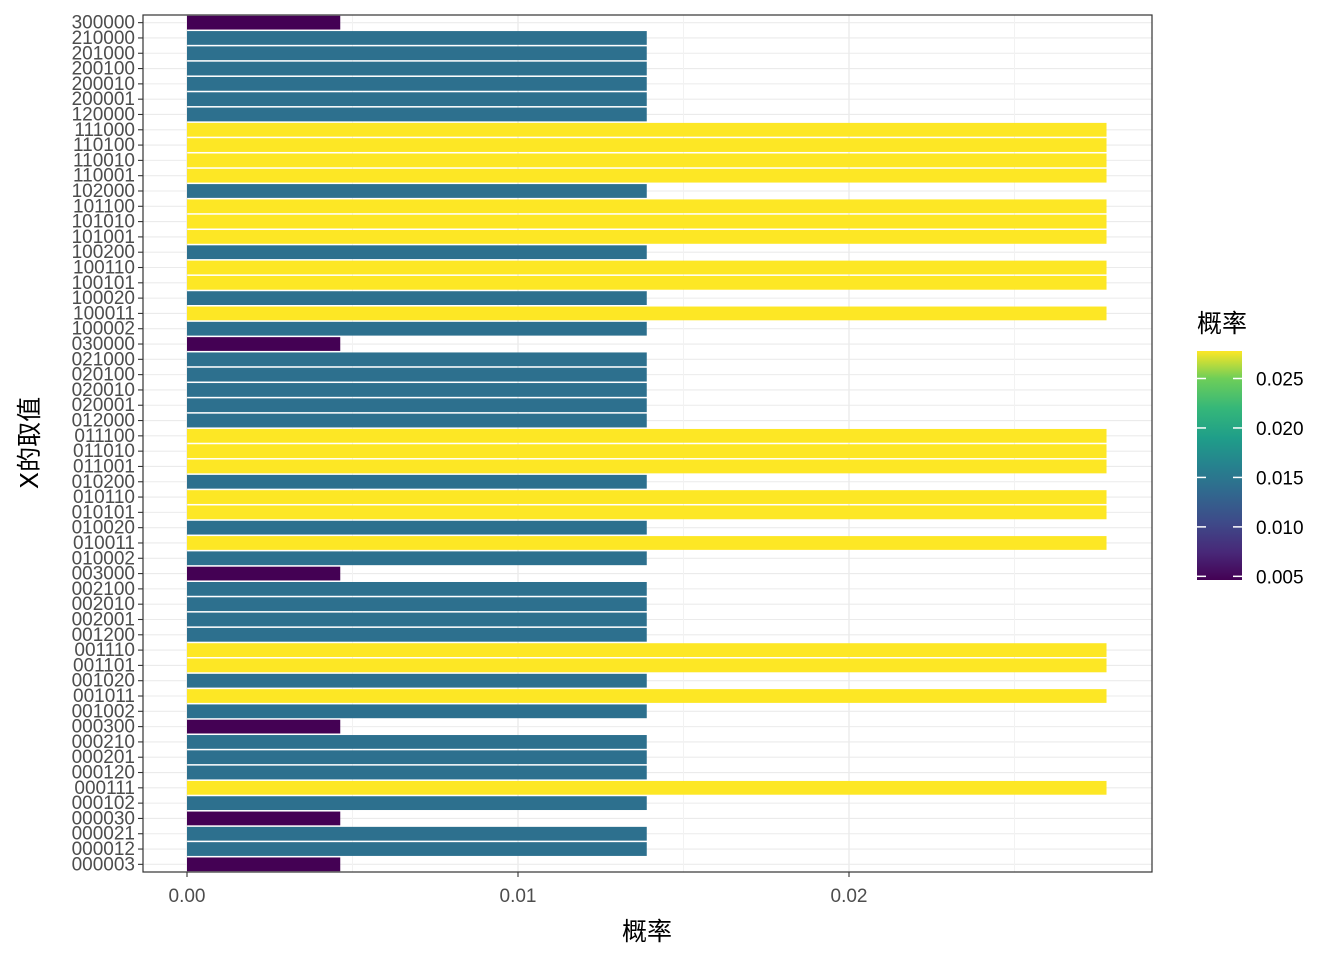 The height and width of the screenshot is (960, 1344). What do you see at coordinates (518, 896) in the screenshot?
I see `x-tick-label: 0.01` at bounding box center [518, 896].